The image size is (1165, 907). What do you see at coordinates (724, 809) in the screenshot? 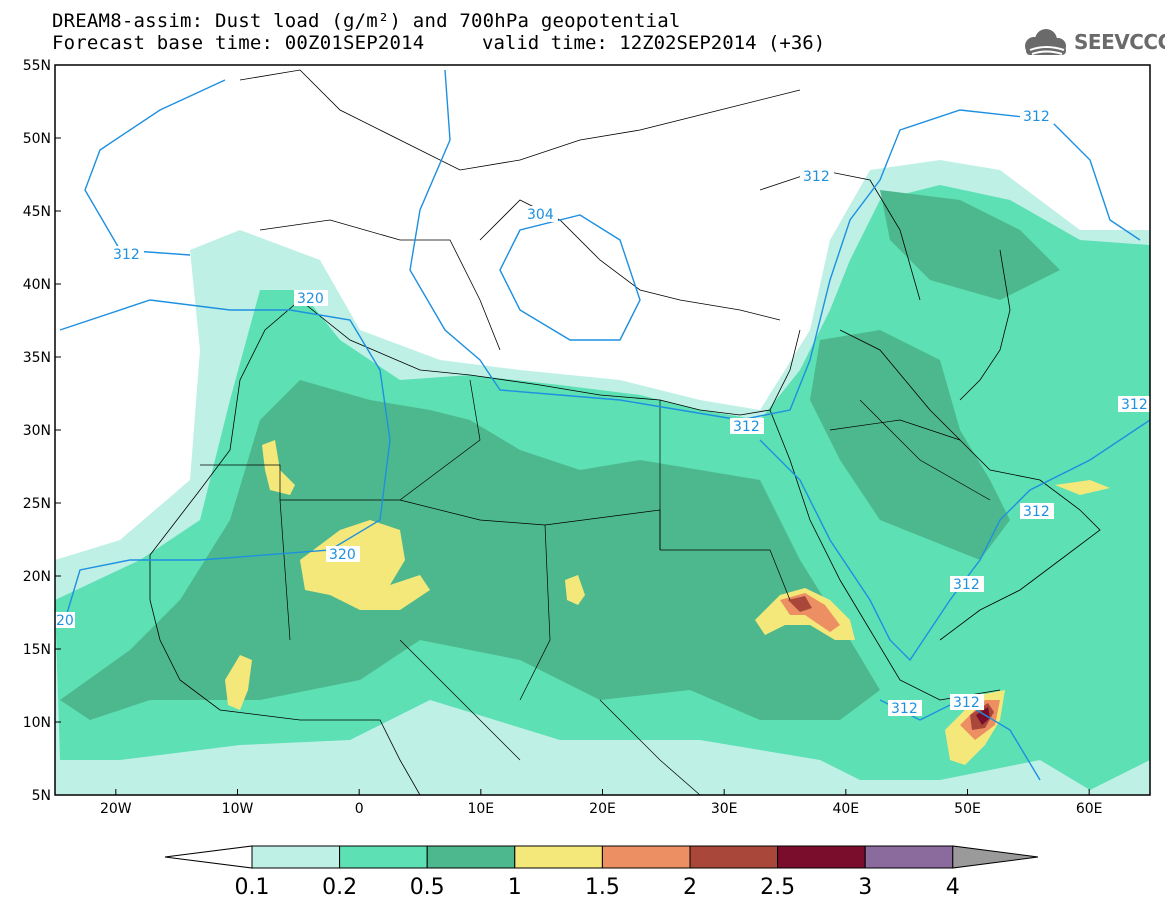
I see `lon-tick-label: 30E` at bounding box center [724, 809].